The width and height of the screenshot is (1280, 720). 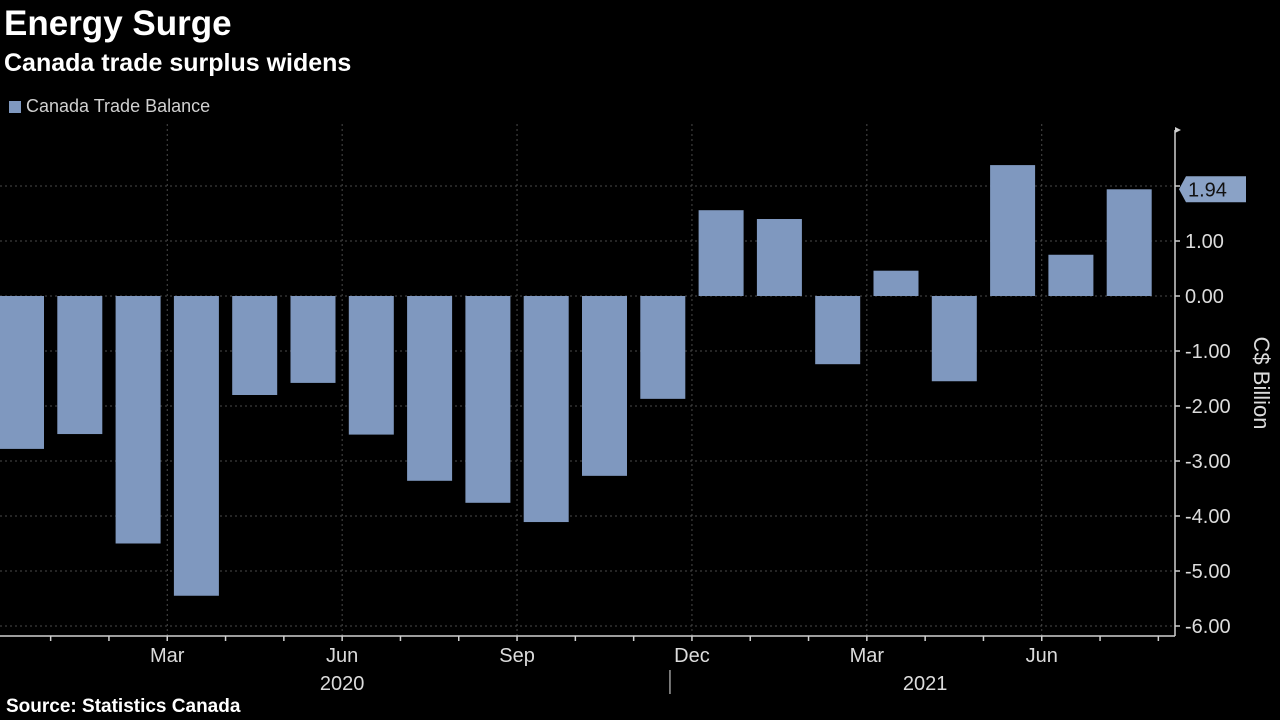 What do you see at coordinates (692, 656) in the screenshot?
I see `x-month-label-3: Dec` at bounding box center [692, 656].